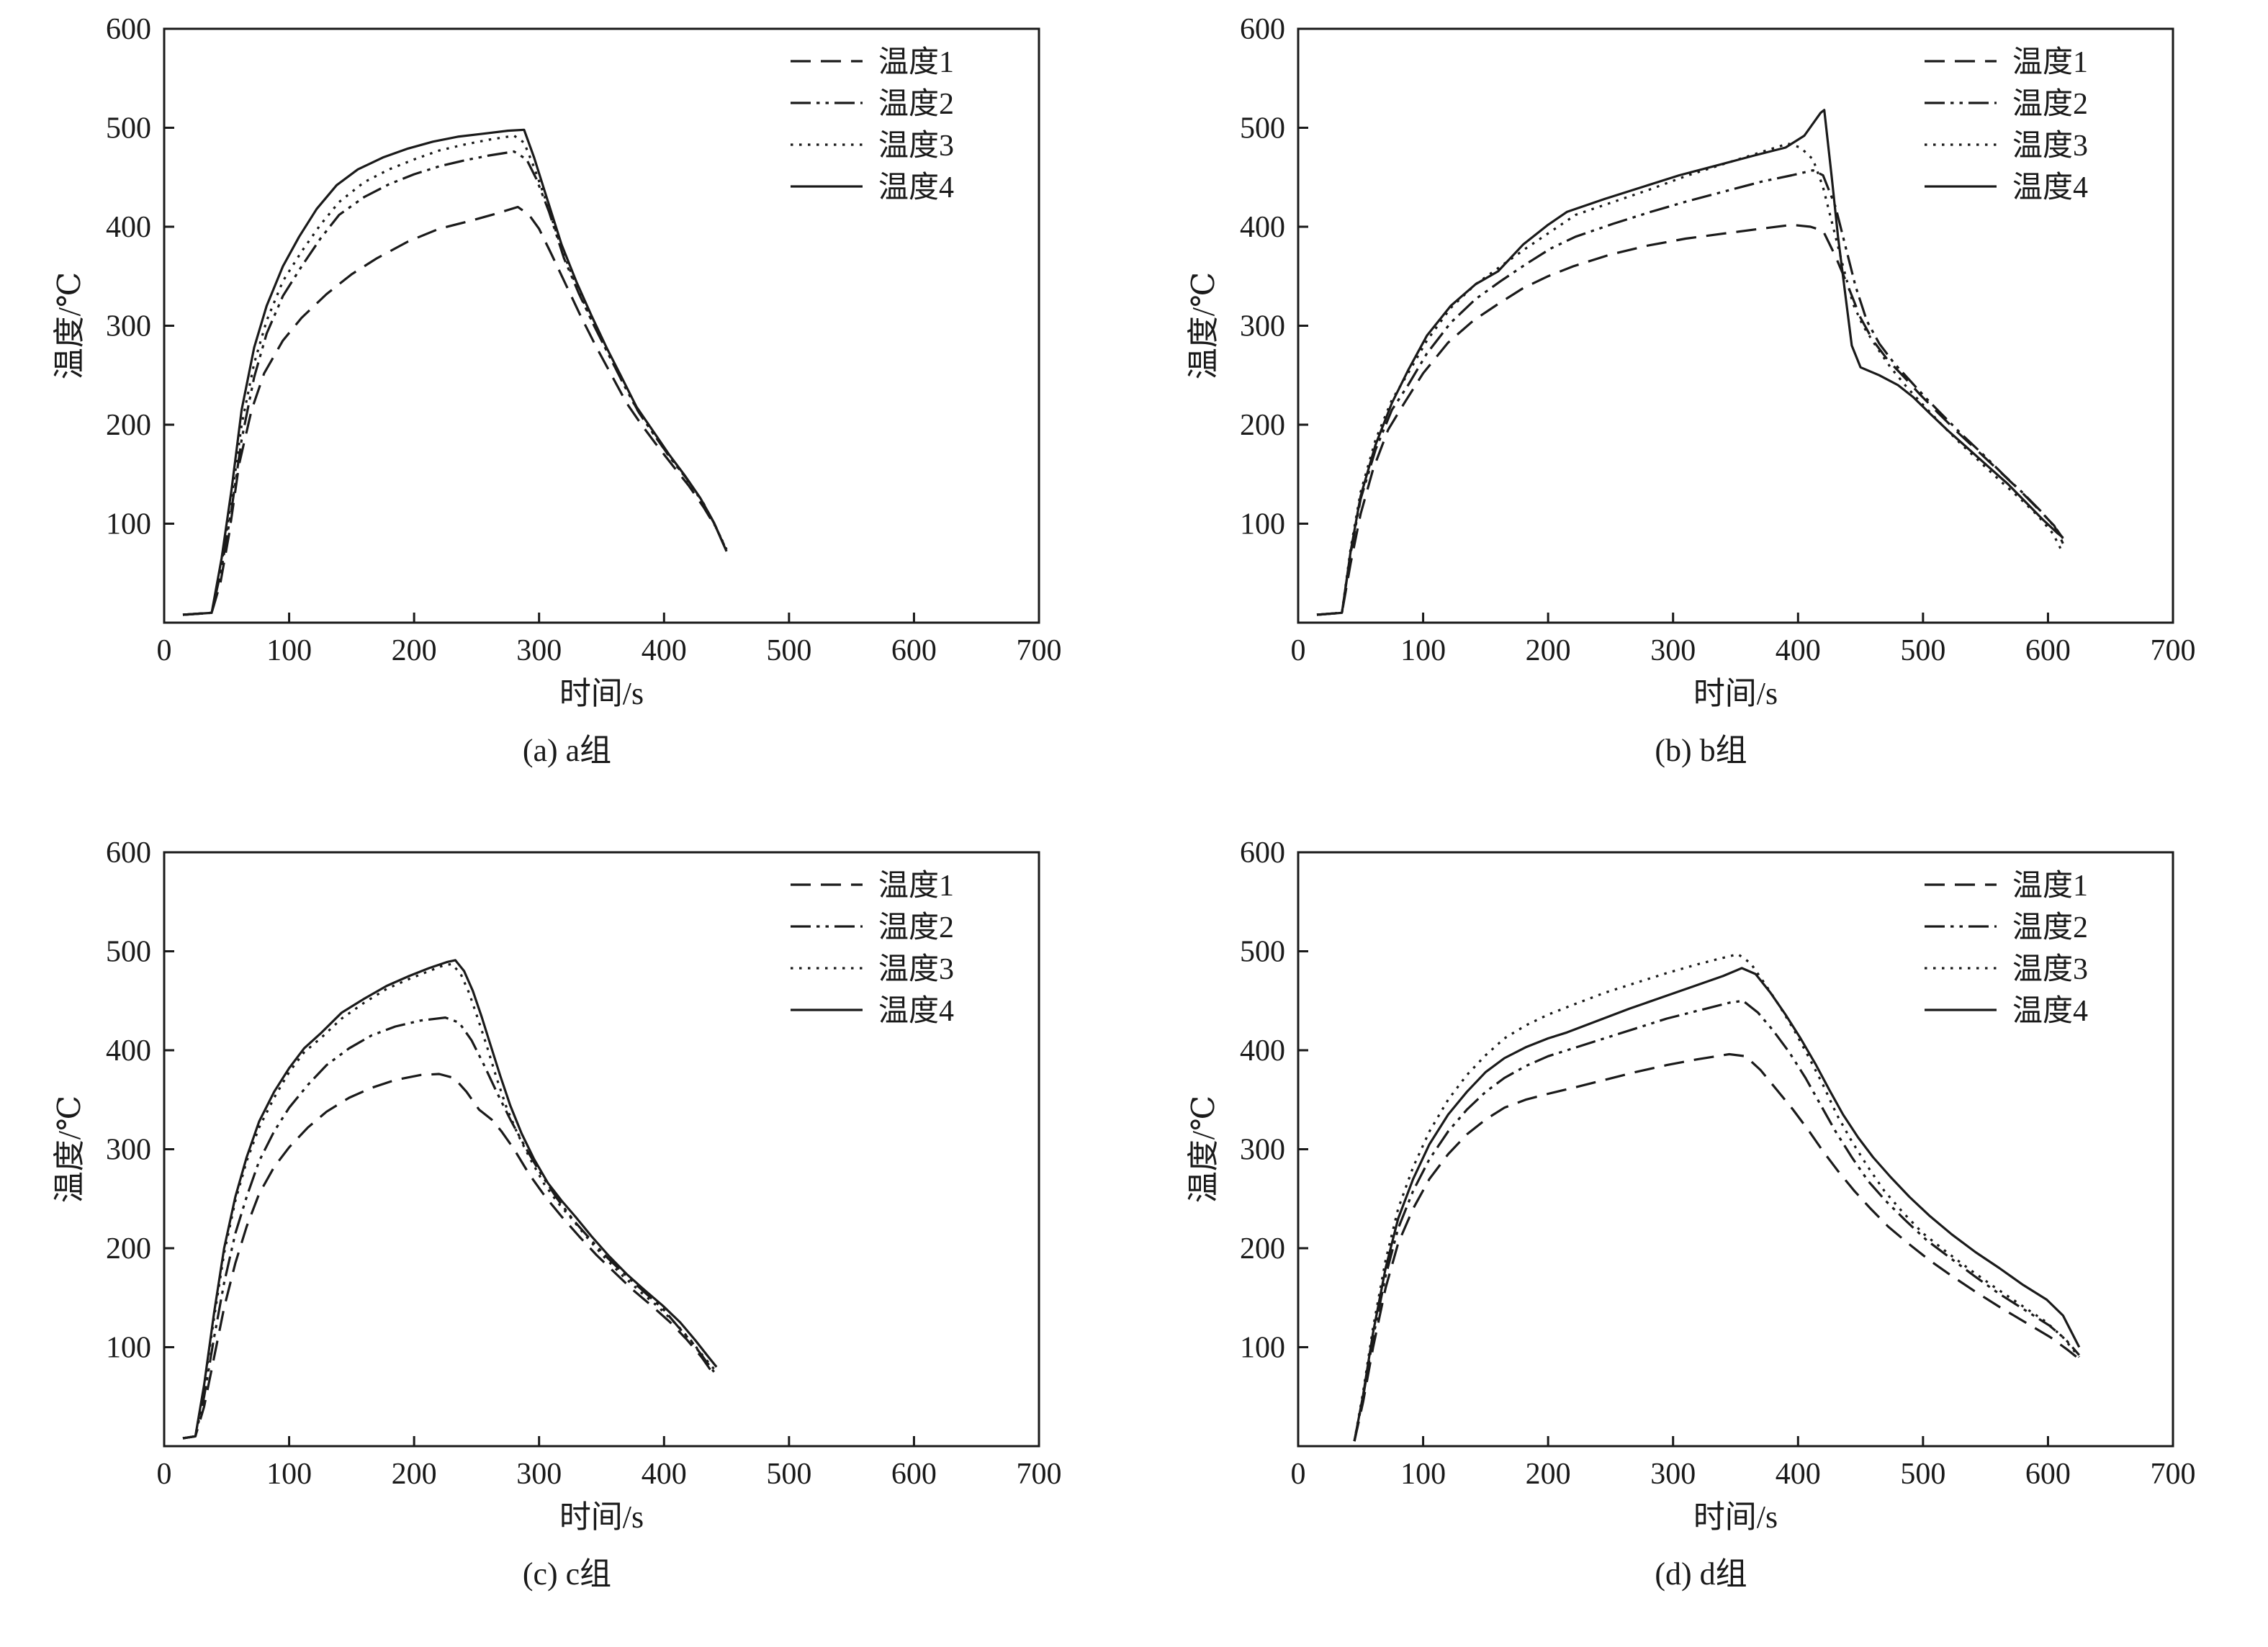 The image size is (2268, 1647). Describe the element at coordinates (567, 750) in the screenshot. I see `chart-a-caption: (a) a组` at that location.